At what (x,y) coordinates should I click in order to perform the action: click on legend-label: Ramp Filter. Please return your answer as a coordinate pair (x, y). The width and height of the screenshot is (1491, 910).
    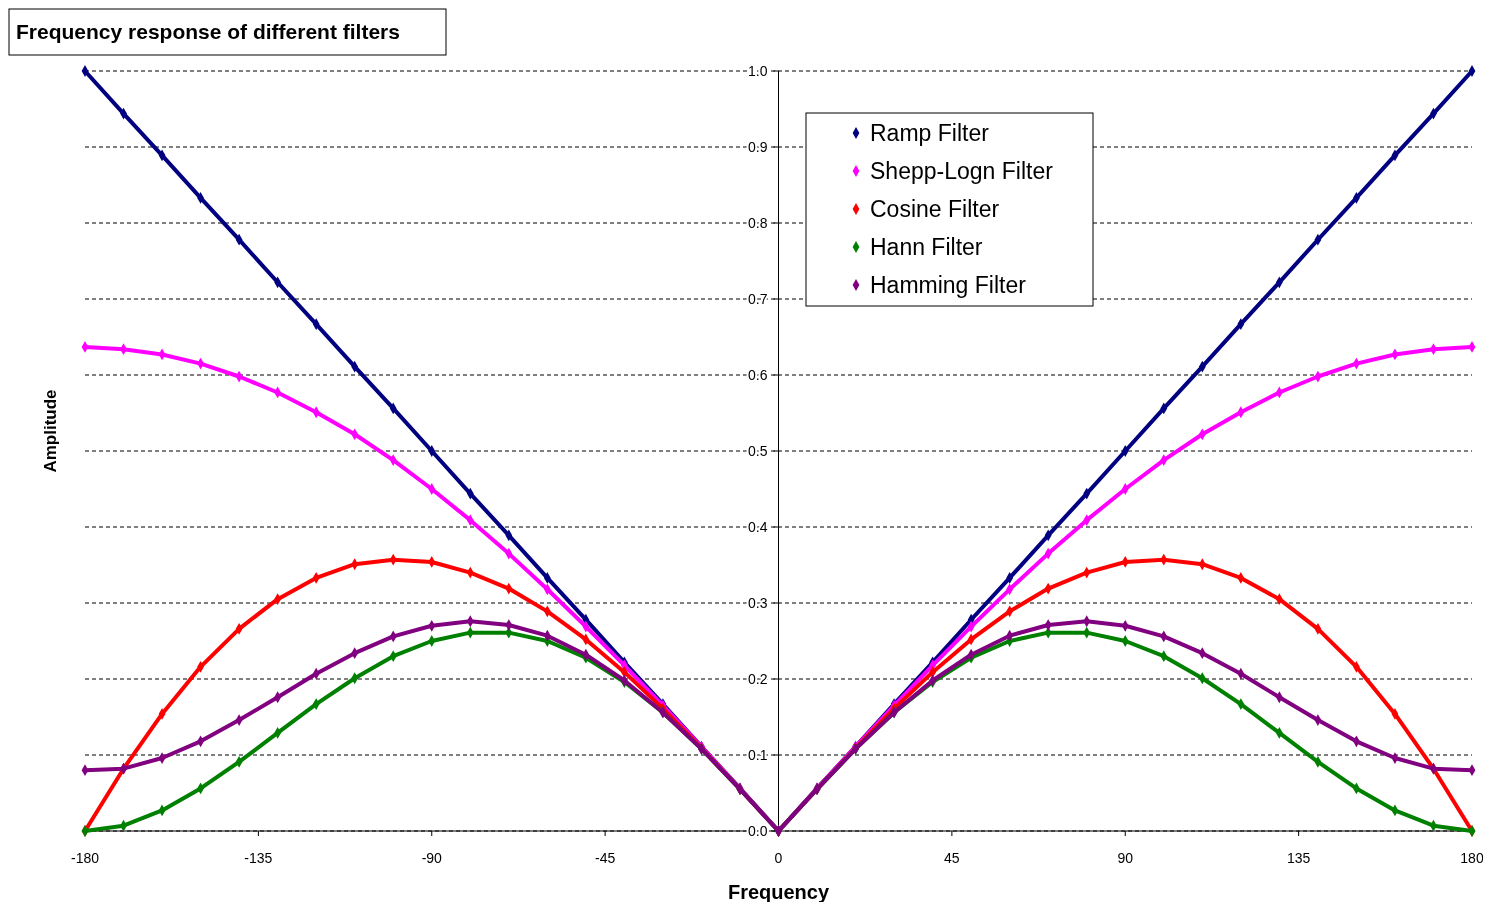
    Looking at the image, I should click on (930, 133).